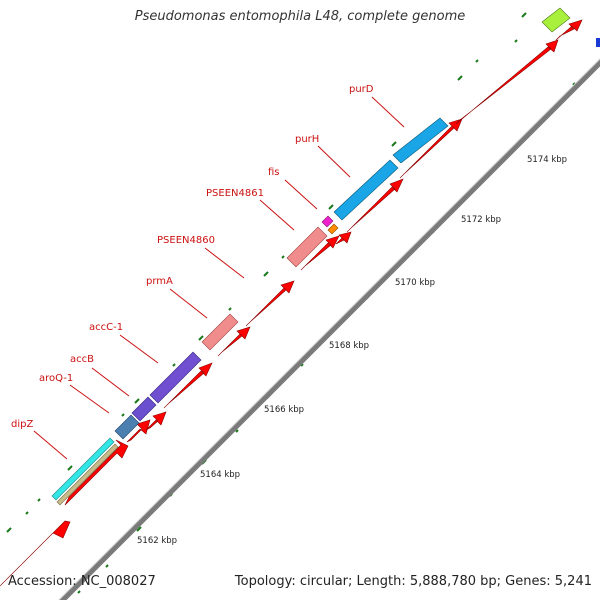  What do you see at coordinates (598, 42) in the screenshot?
I see `edge-blue-feature` at bounding box center [598, 42].